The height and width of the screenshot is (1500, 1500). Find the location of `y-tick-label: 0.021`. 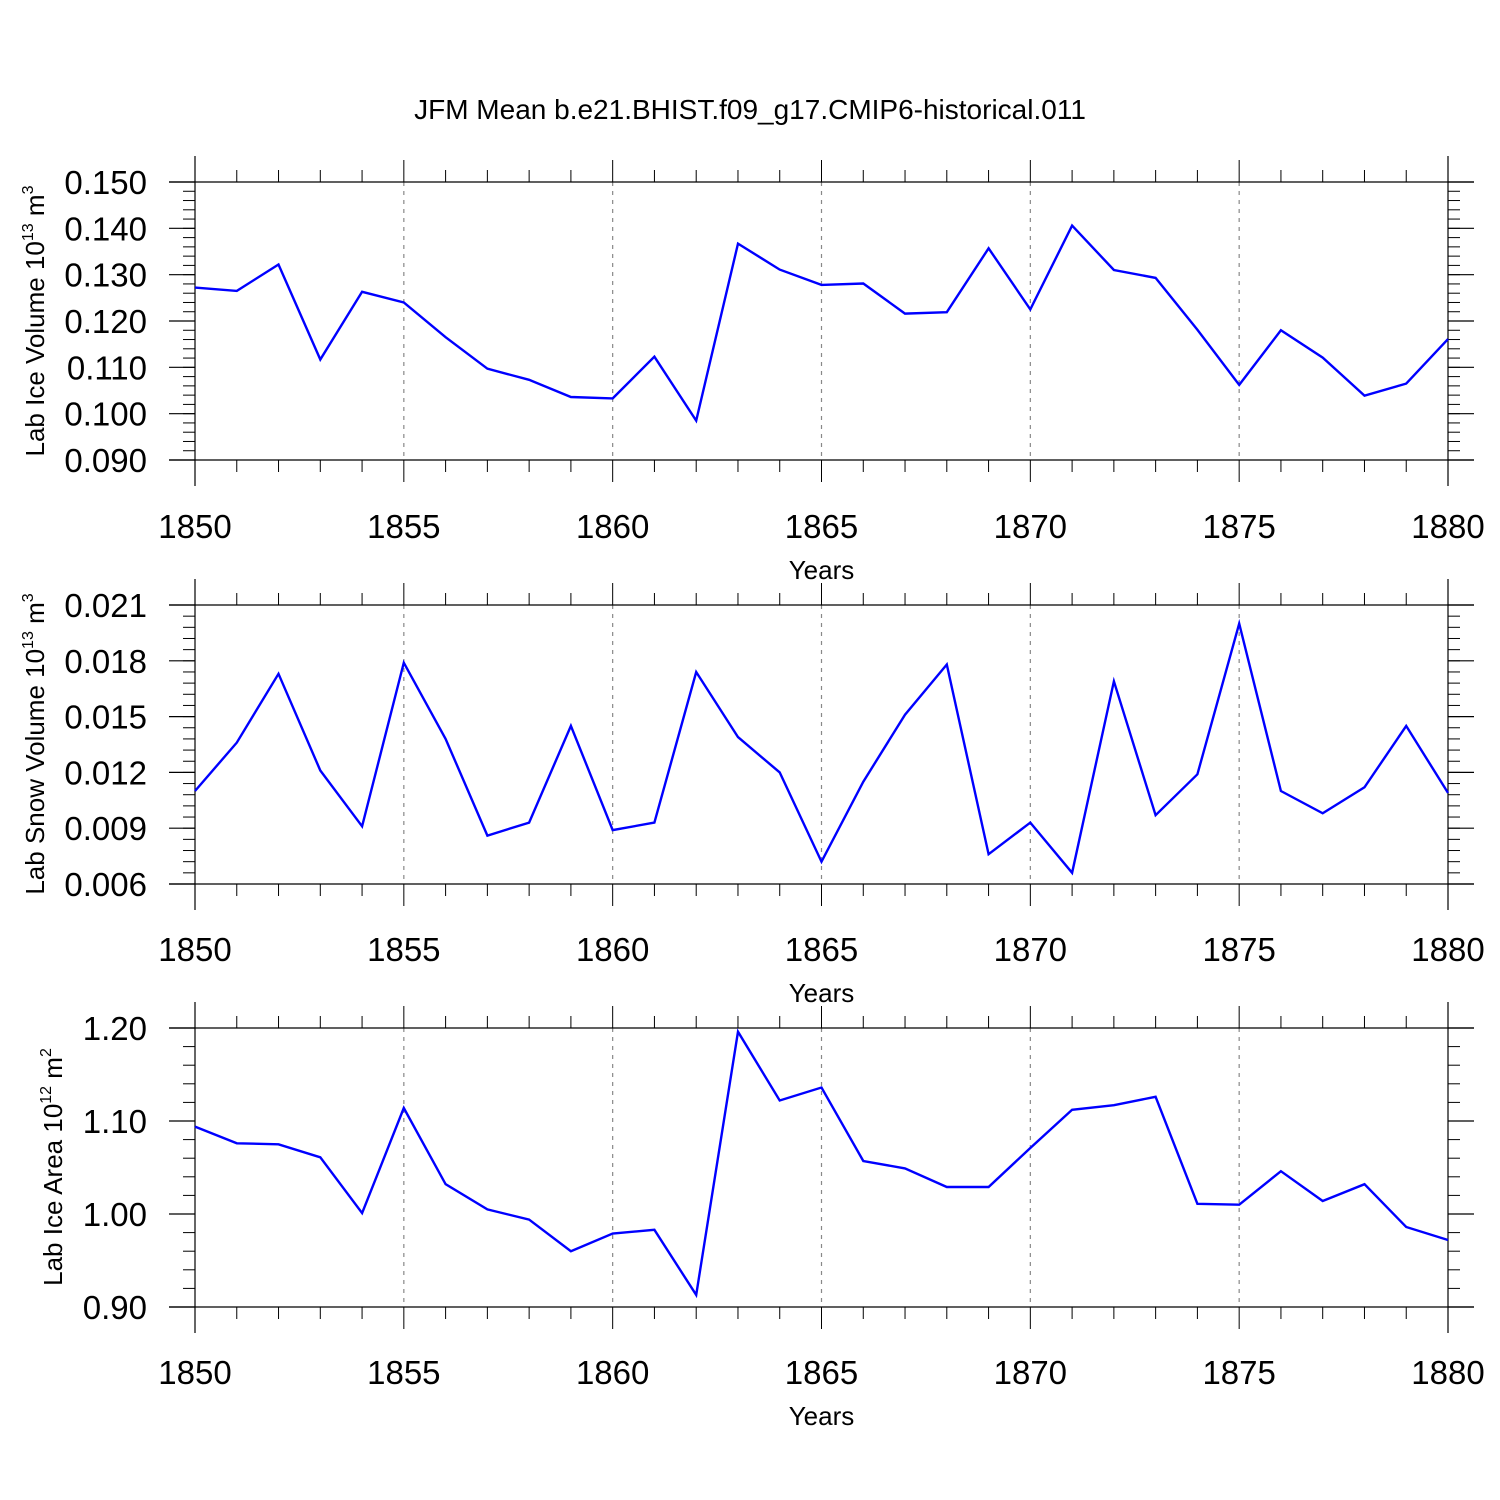

y-tick-label: 0.021 is located at coordinates (105, 605).